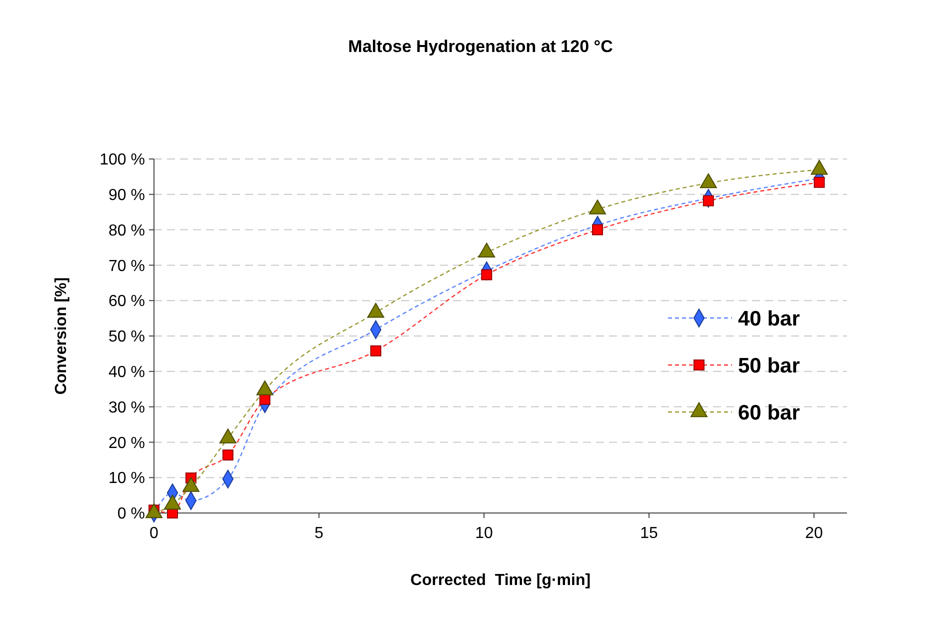  Describe the element at coordinates (61, 336) in the screenshot. I see `y-axis-title: Conversion [%]` at that location.